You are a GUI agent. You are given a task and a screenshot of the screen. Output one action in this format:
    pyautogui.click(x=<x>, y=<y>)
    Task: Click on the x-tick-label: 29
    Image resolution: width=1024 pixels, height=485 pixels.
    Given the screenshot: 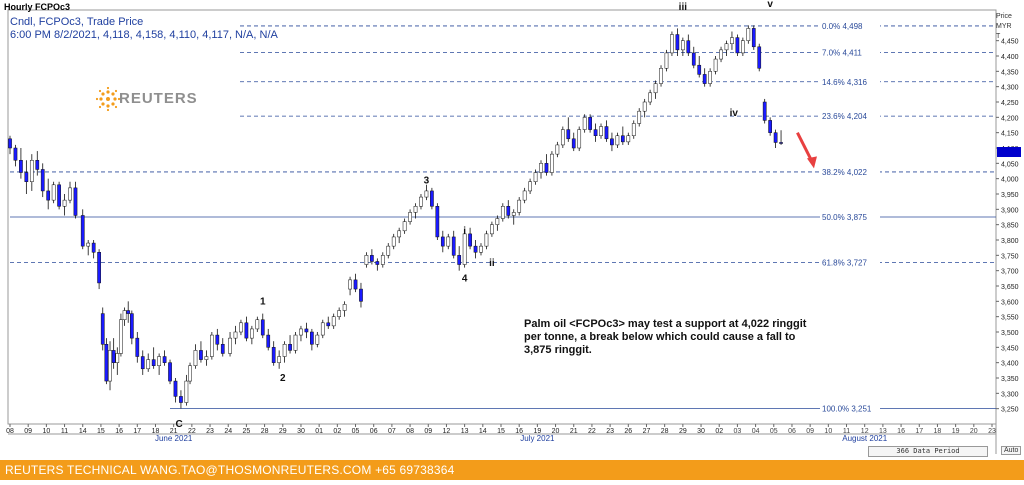 What is the action you would take?
    pyautogui.click(x=283, y=431)
    